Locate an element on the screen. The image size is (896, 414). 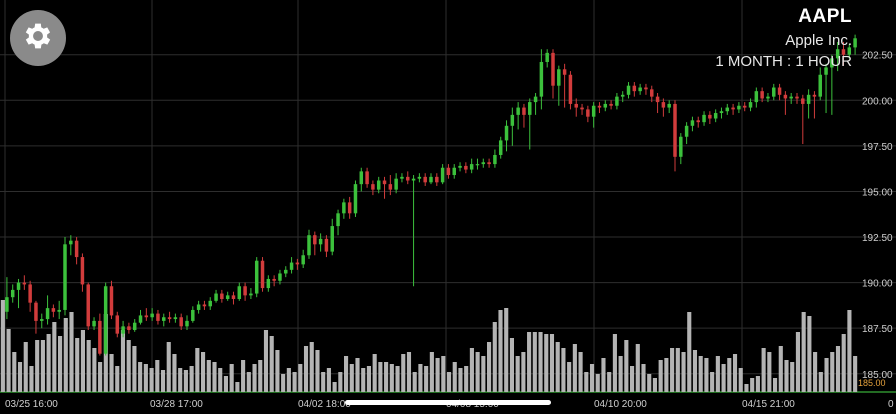
gear-icon is located at coordinates (38, 38).